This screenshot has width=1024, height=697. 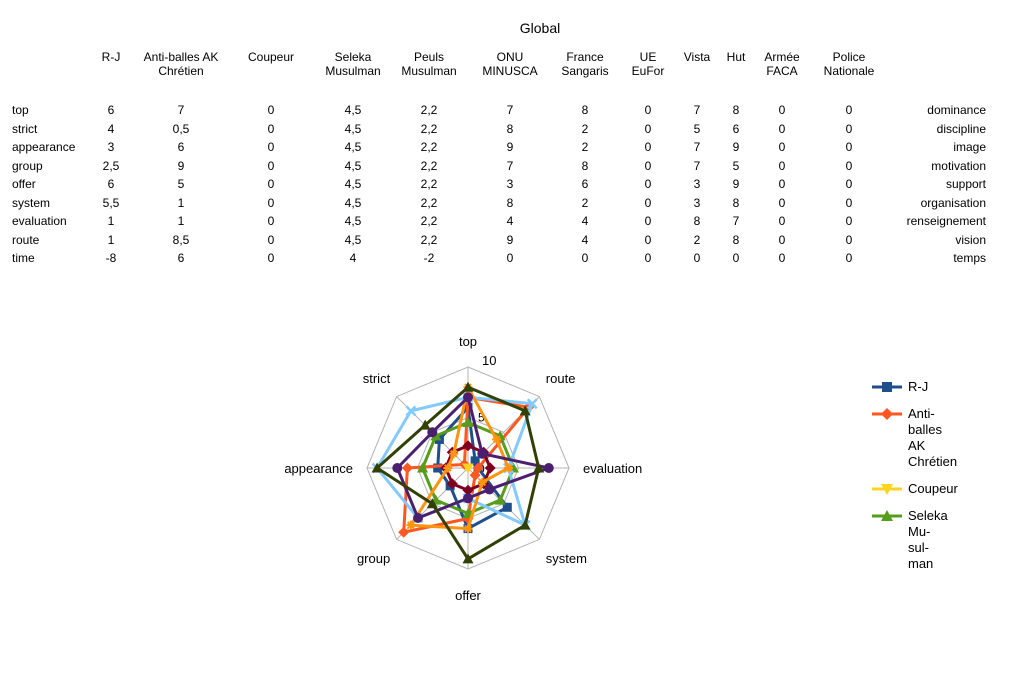 I want to click on scale-label-max: 10, so click(x=489, y=360).